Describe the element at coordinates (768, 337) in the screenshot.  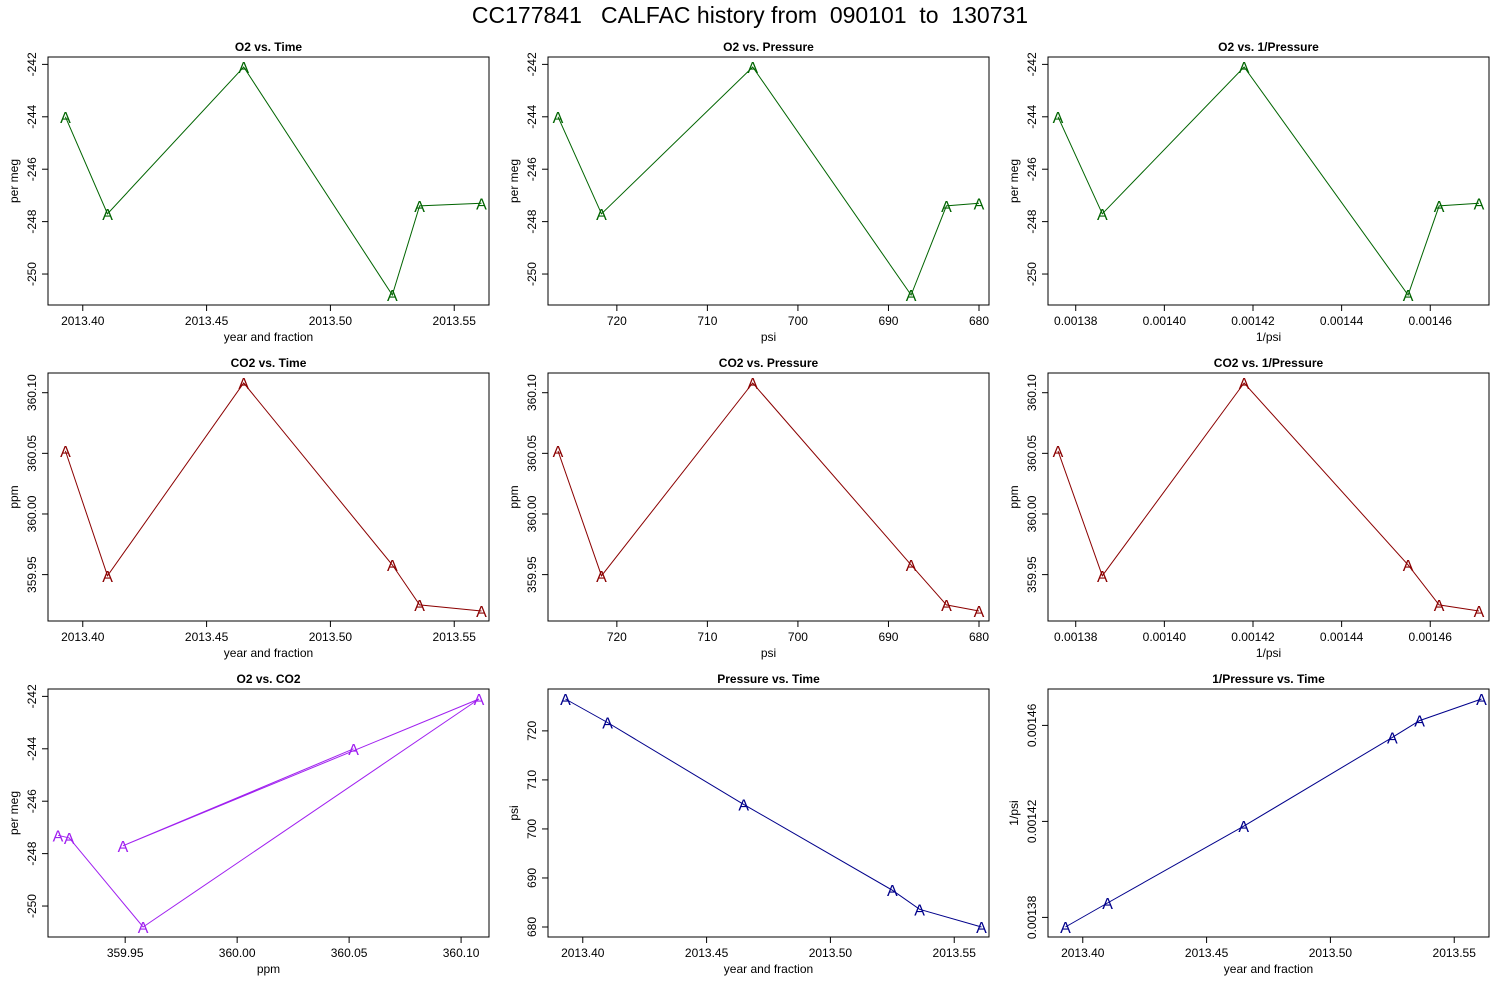
I see `x-axis-label: psi` at that location.